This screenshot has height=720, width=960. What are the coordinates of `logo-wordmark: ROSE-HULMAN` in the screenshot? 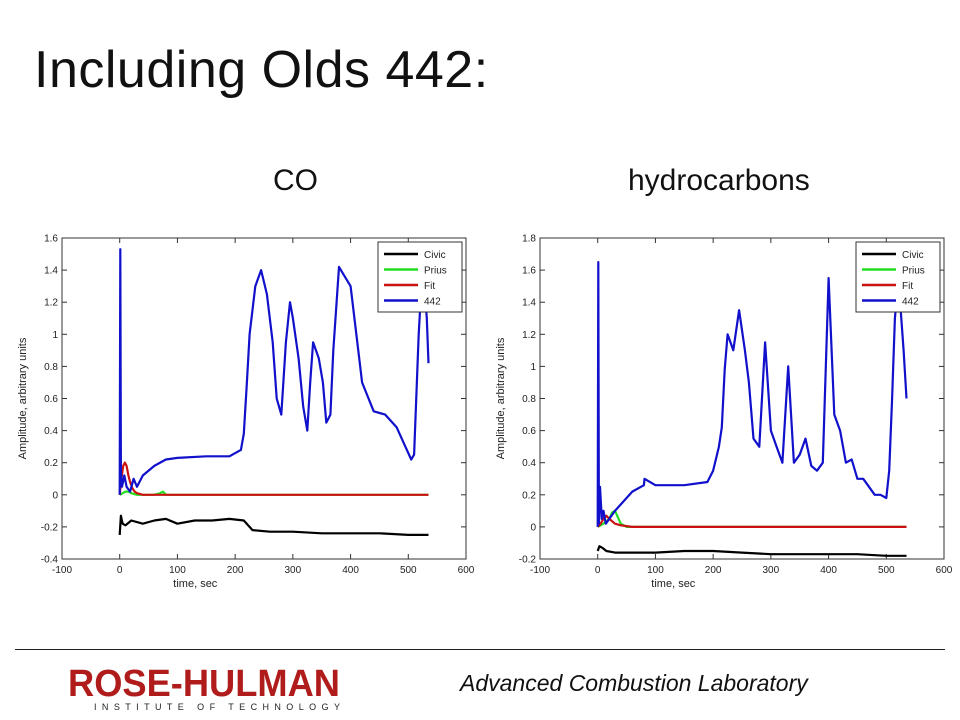 It's located at (204, 684).